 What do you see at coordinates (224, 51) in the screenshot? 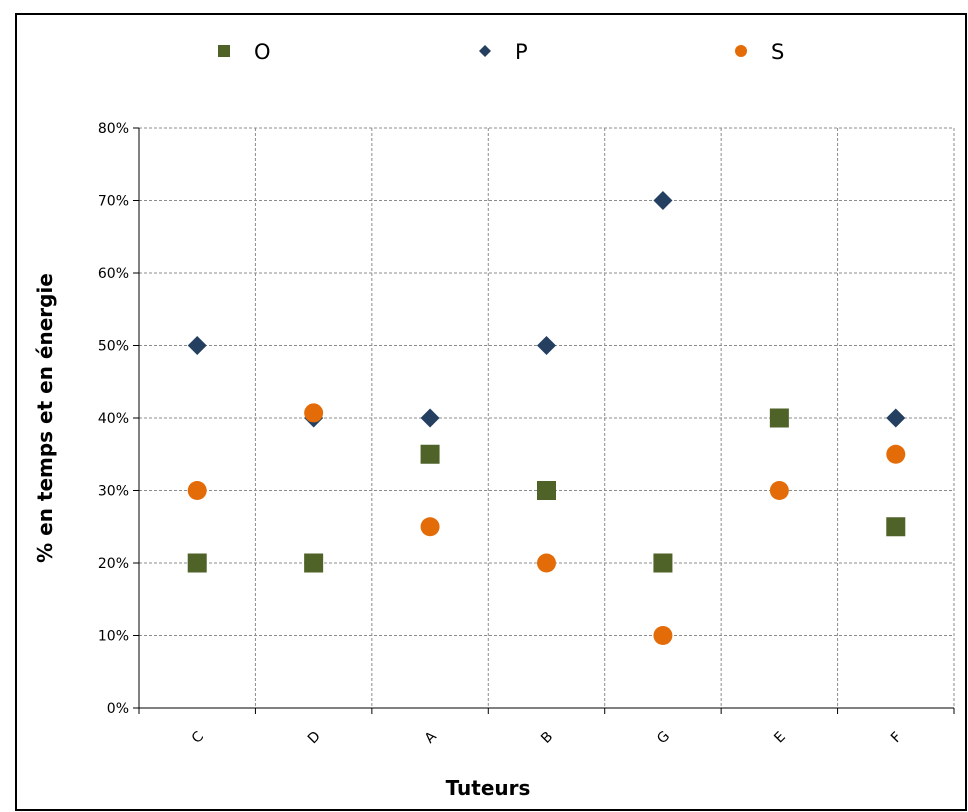
I see `legend-marker-o` at bounding box center [224, 51].